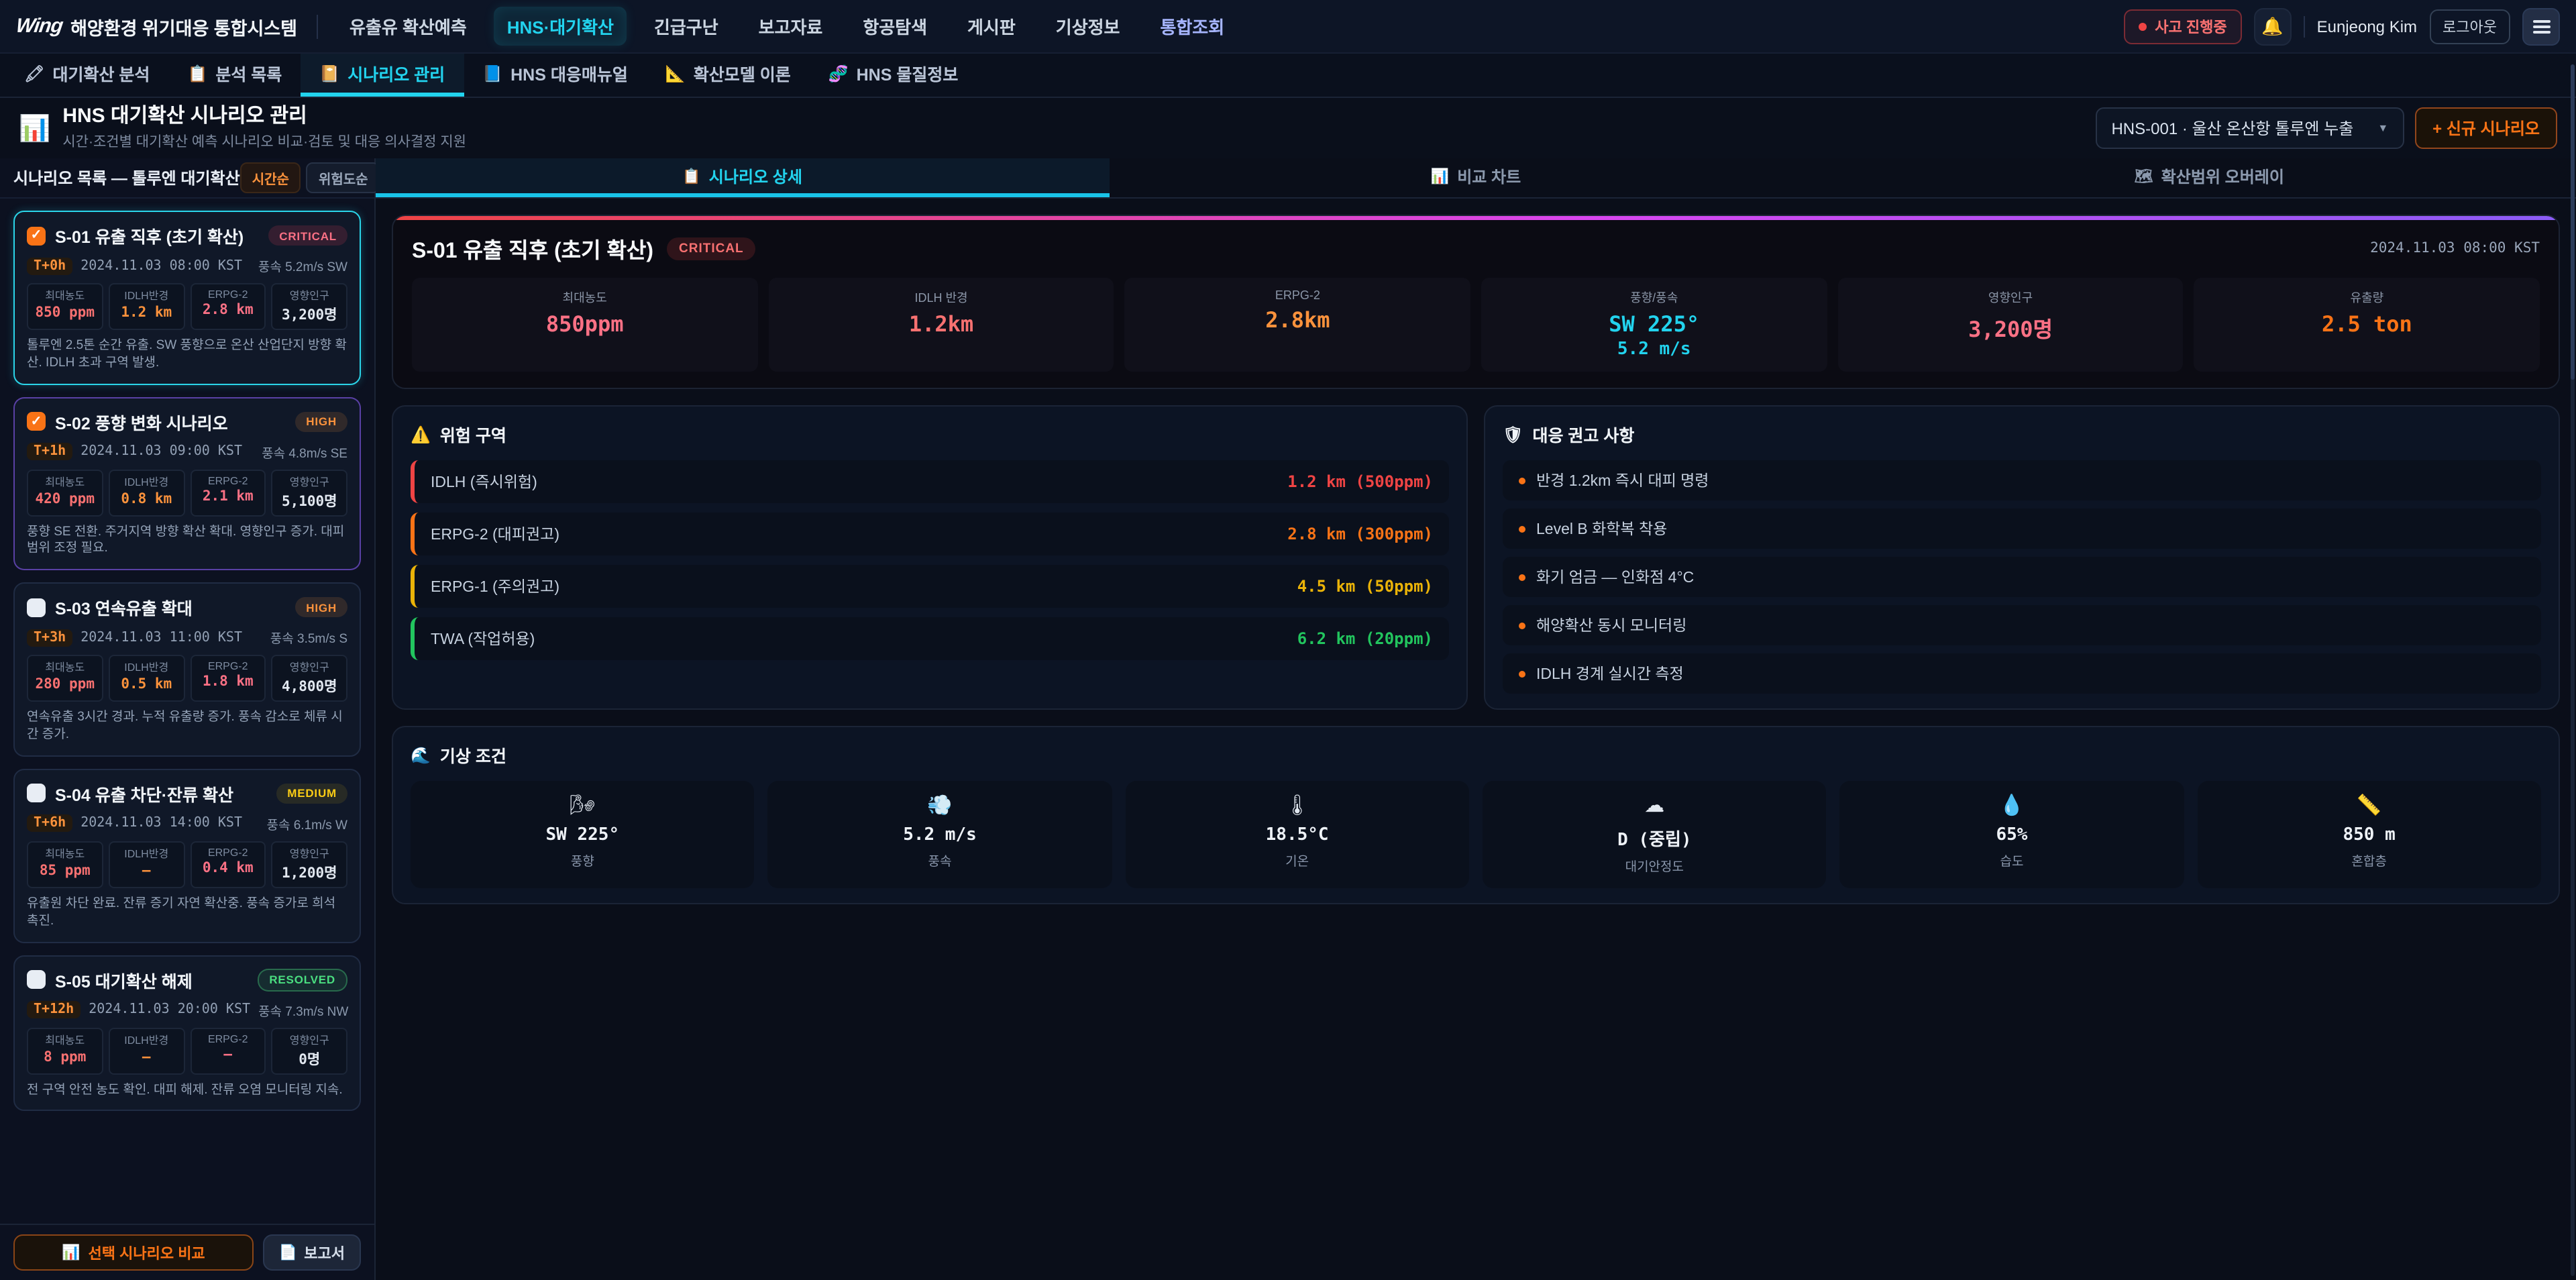 This screenshot has width=2576, height=1280. Describe the element at coordinates (2469, 27) in the screenshot. I see `logout-button: 로그아웃` at that location.